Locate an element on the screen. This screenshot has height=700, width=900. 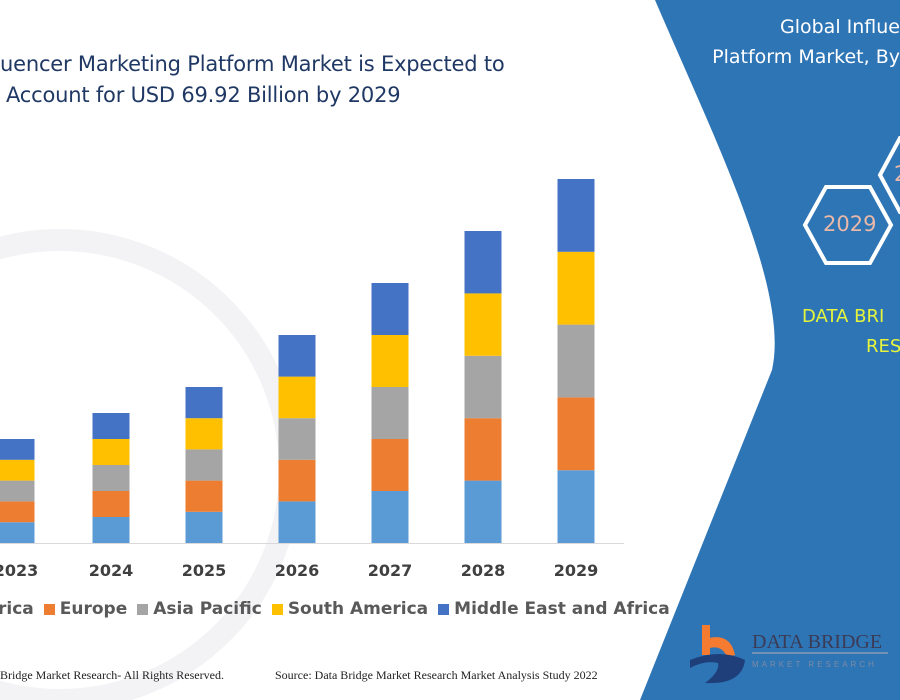
x-tick-label: 2029 is located at coordinates (576, 570).